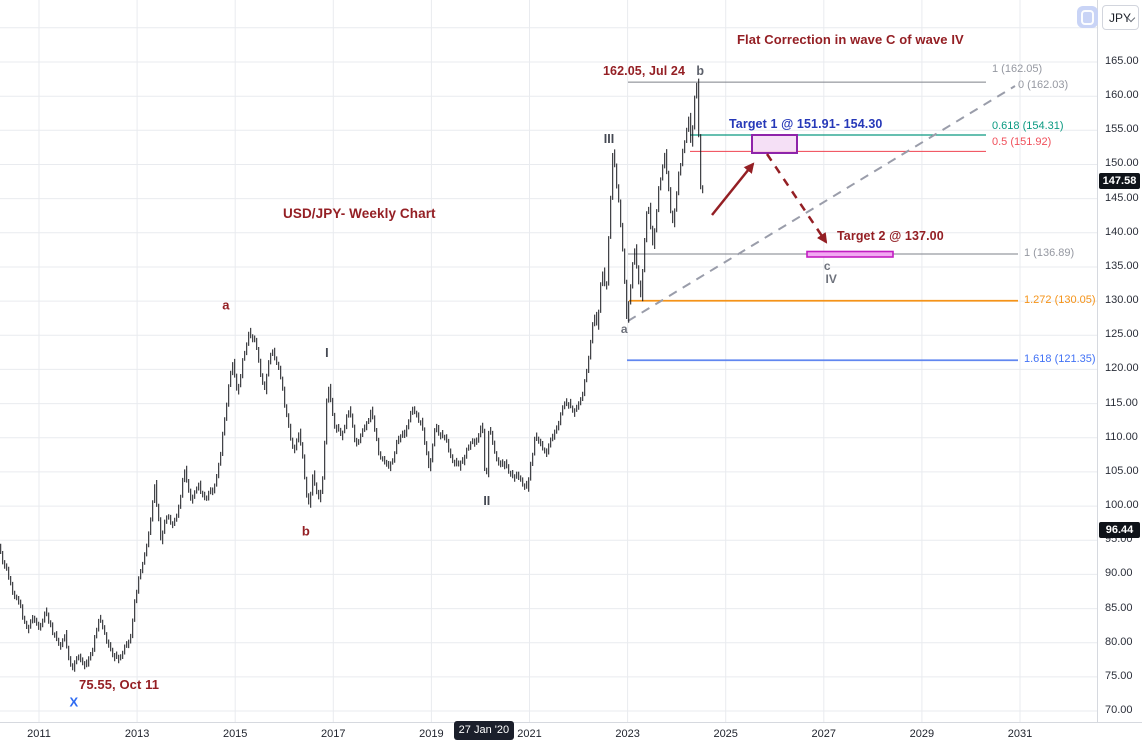  I want to click on target1-label: Target 1 @ 151.91- 154.30, so click(806, 124).